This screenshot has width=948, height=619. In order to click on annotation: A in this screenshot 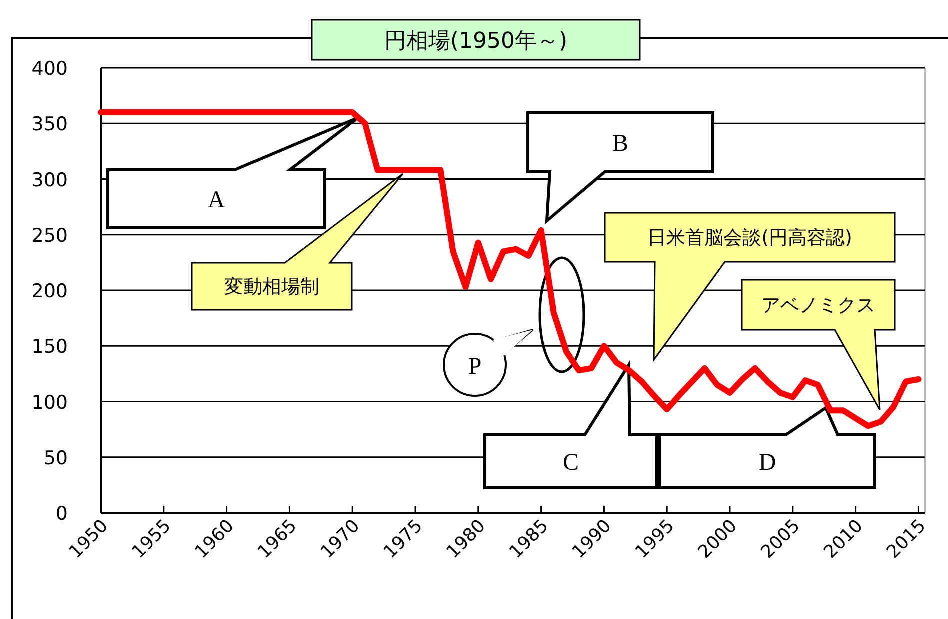, I will do `click(217, 200)`.